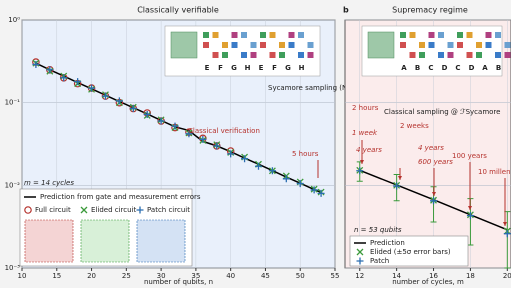  I want to click on y-tick-label: 10⁻³, so click(13, 268).